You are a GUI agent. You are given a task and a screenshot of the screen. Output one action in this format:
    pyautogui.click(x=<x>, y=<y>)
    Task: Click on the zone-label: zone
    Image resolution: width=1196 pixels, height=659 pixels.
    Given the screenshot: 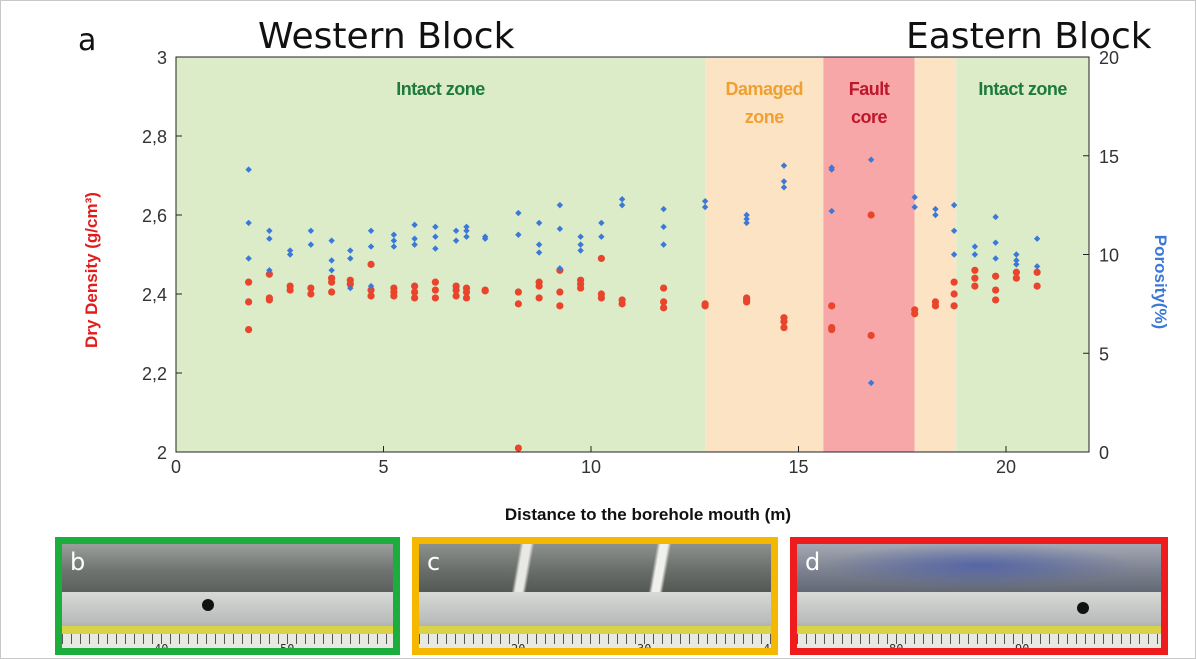 What is the action you would take?
    pyautogui.click(x=764, y=117)
    